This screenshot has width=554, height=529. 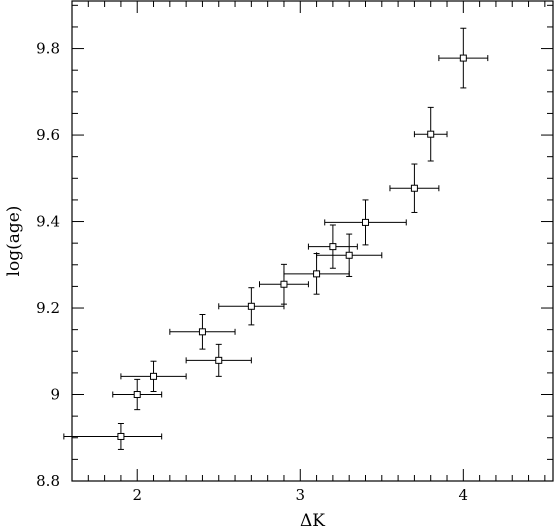 I want to click on x-tick-label: 4, so click(x=464, y=495).